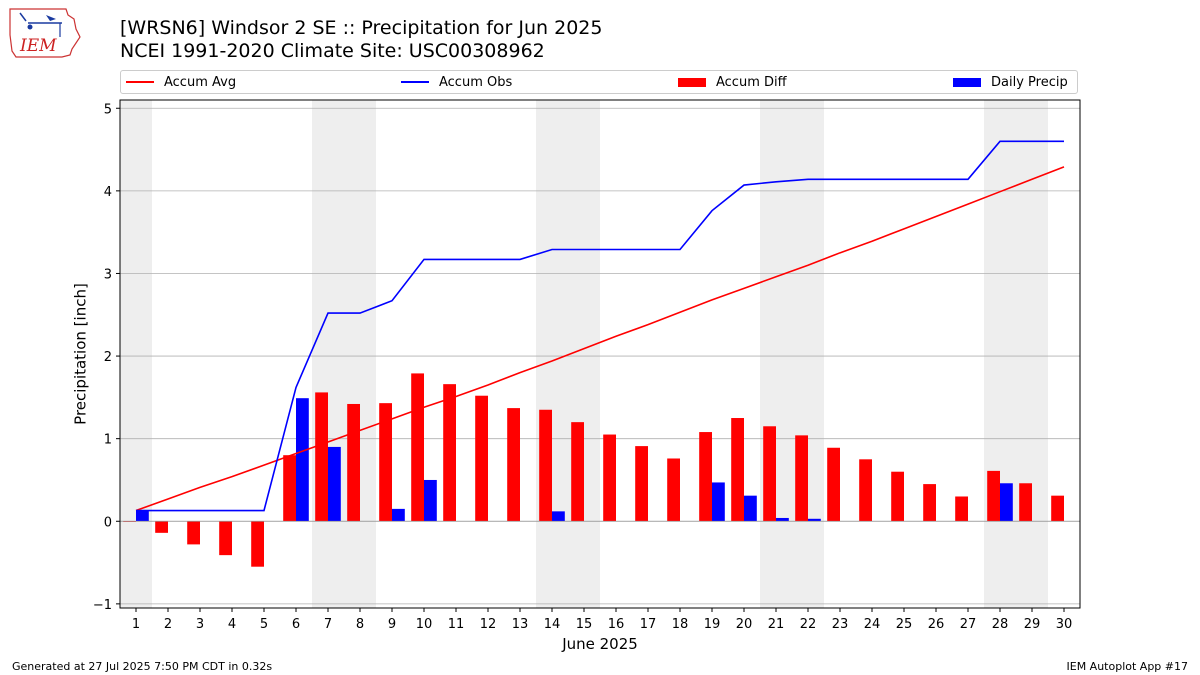  What do you see at coordinates (1127, 666) in the screenshot?
I see `footer-app-text: IEM Autoplot App #17` at bounding box center [1127, 666].